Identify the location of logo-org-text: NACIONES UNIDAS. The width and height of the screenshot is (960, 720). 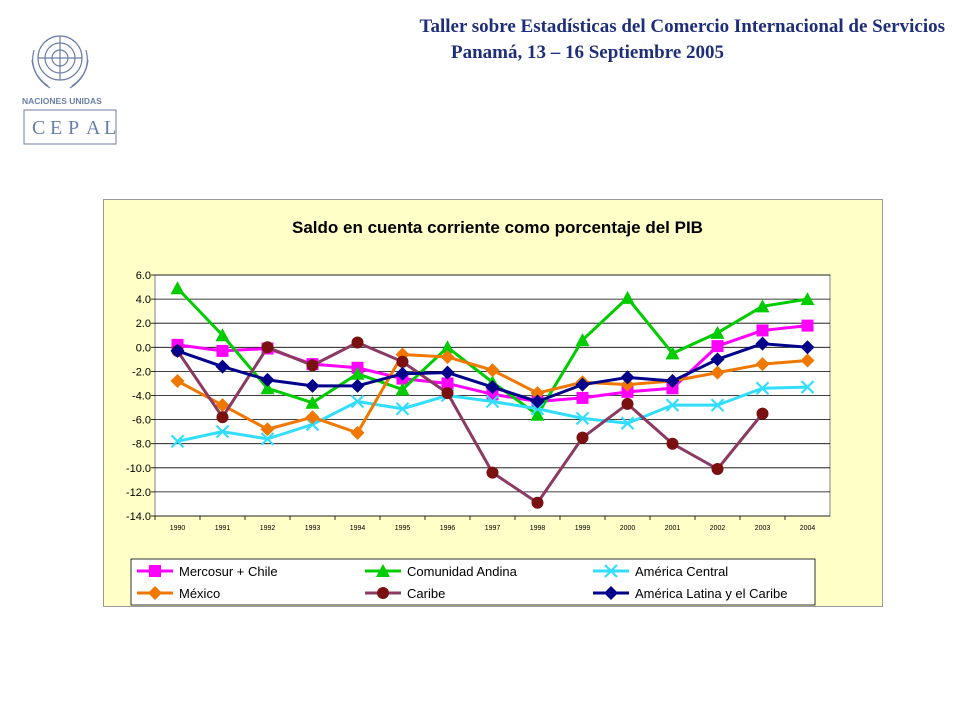
(62, 101).